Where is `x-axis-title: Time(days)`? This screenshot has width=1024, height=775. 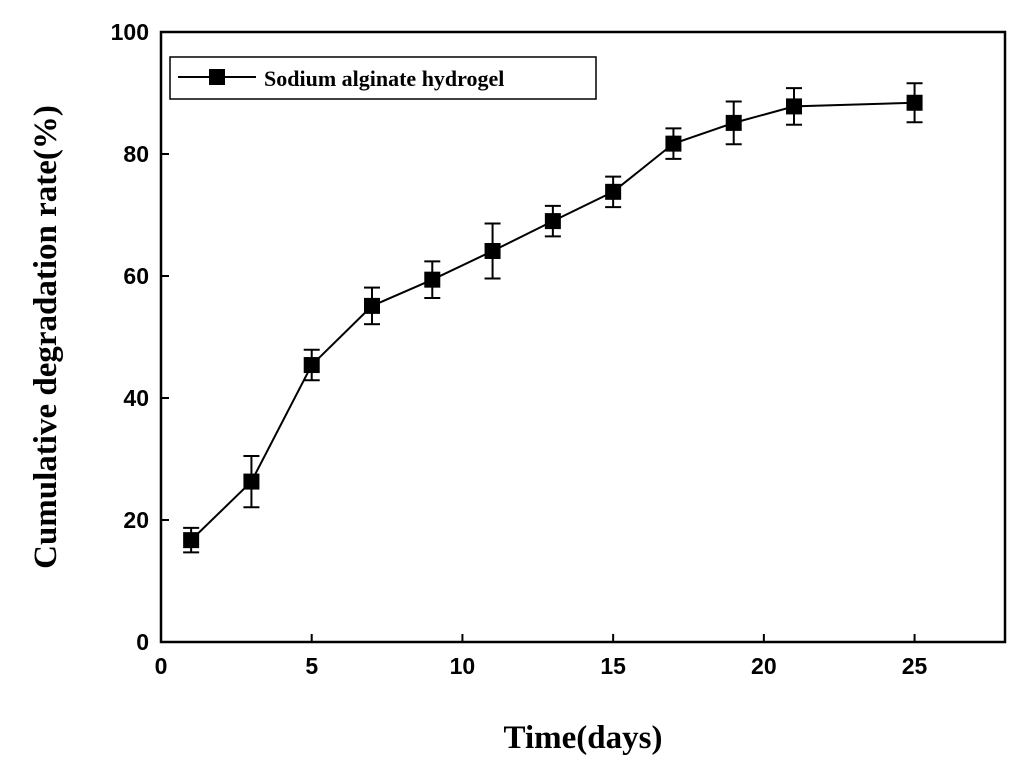
x-axis-title: Time(days) is located at coordinates (583, 738).